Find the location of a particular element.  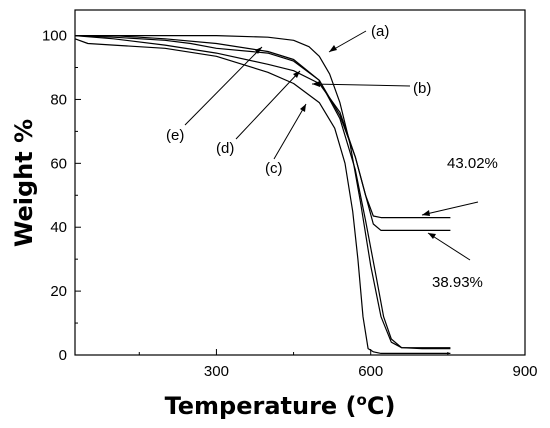

x-axis-title-degree: o is located at coordinates (362, 400).